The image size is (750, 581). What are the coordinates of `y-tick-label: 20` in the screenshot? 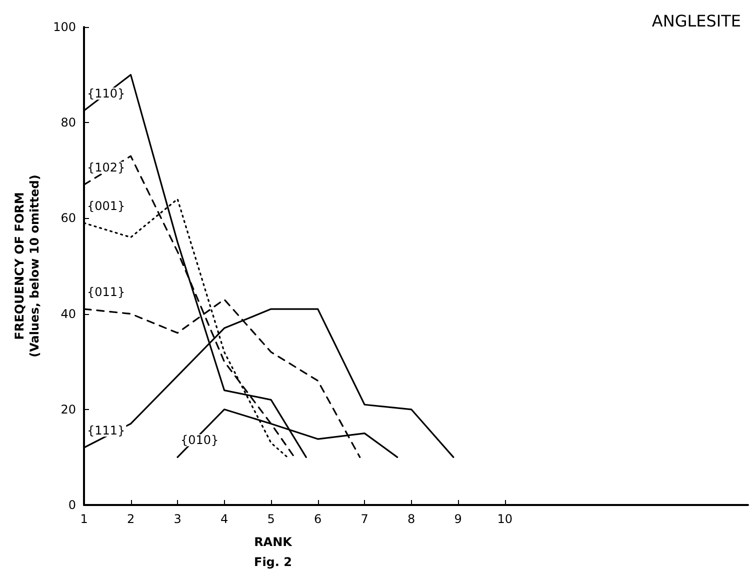 It's located at (68, 409).